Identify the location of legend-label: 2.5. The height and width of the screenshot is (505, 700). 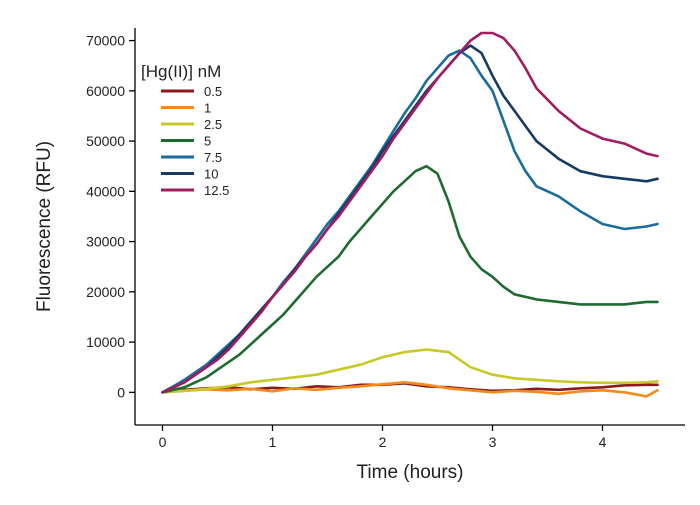
(213, 124).